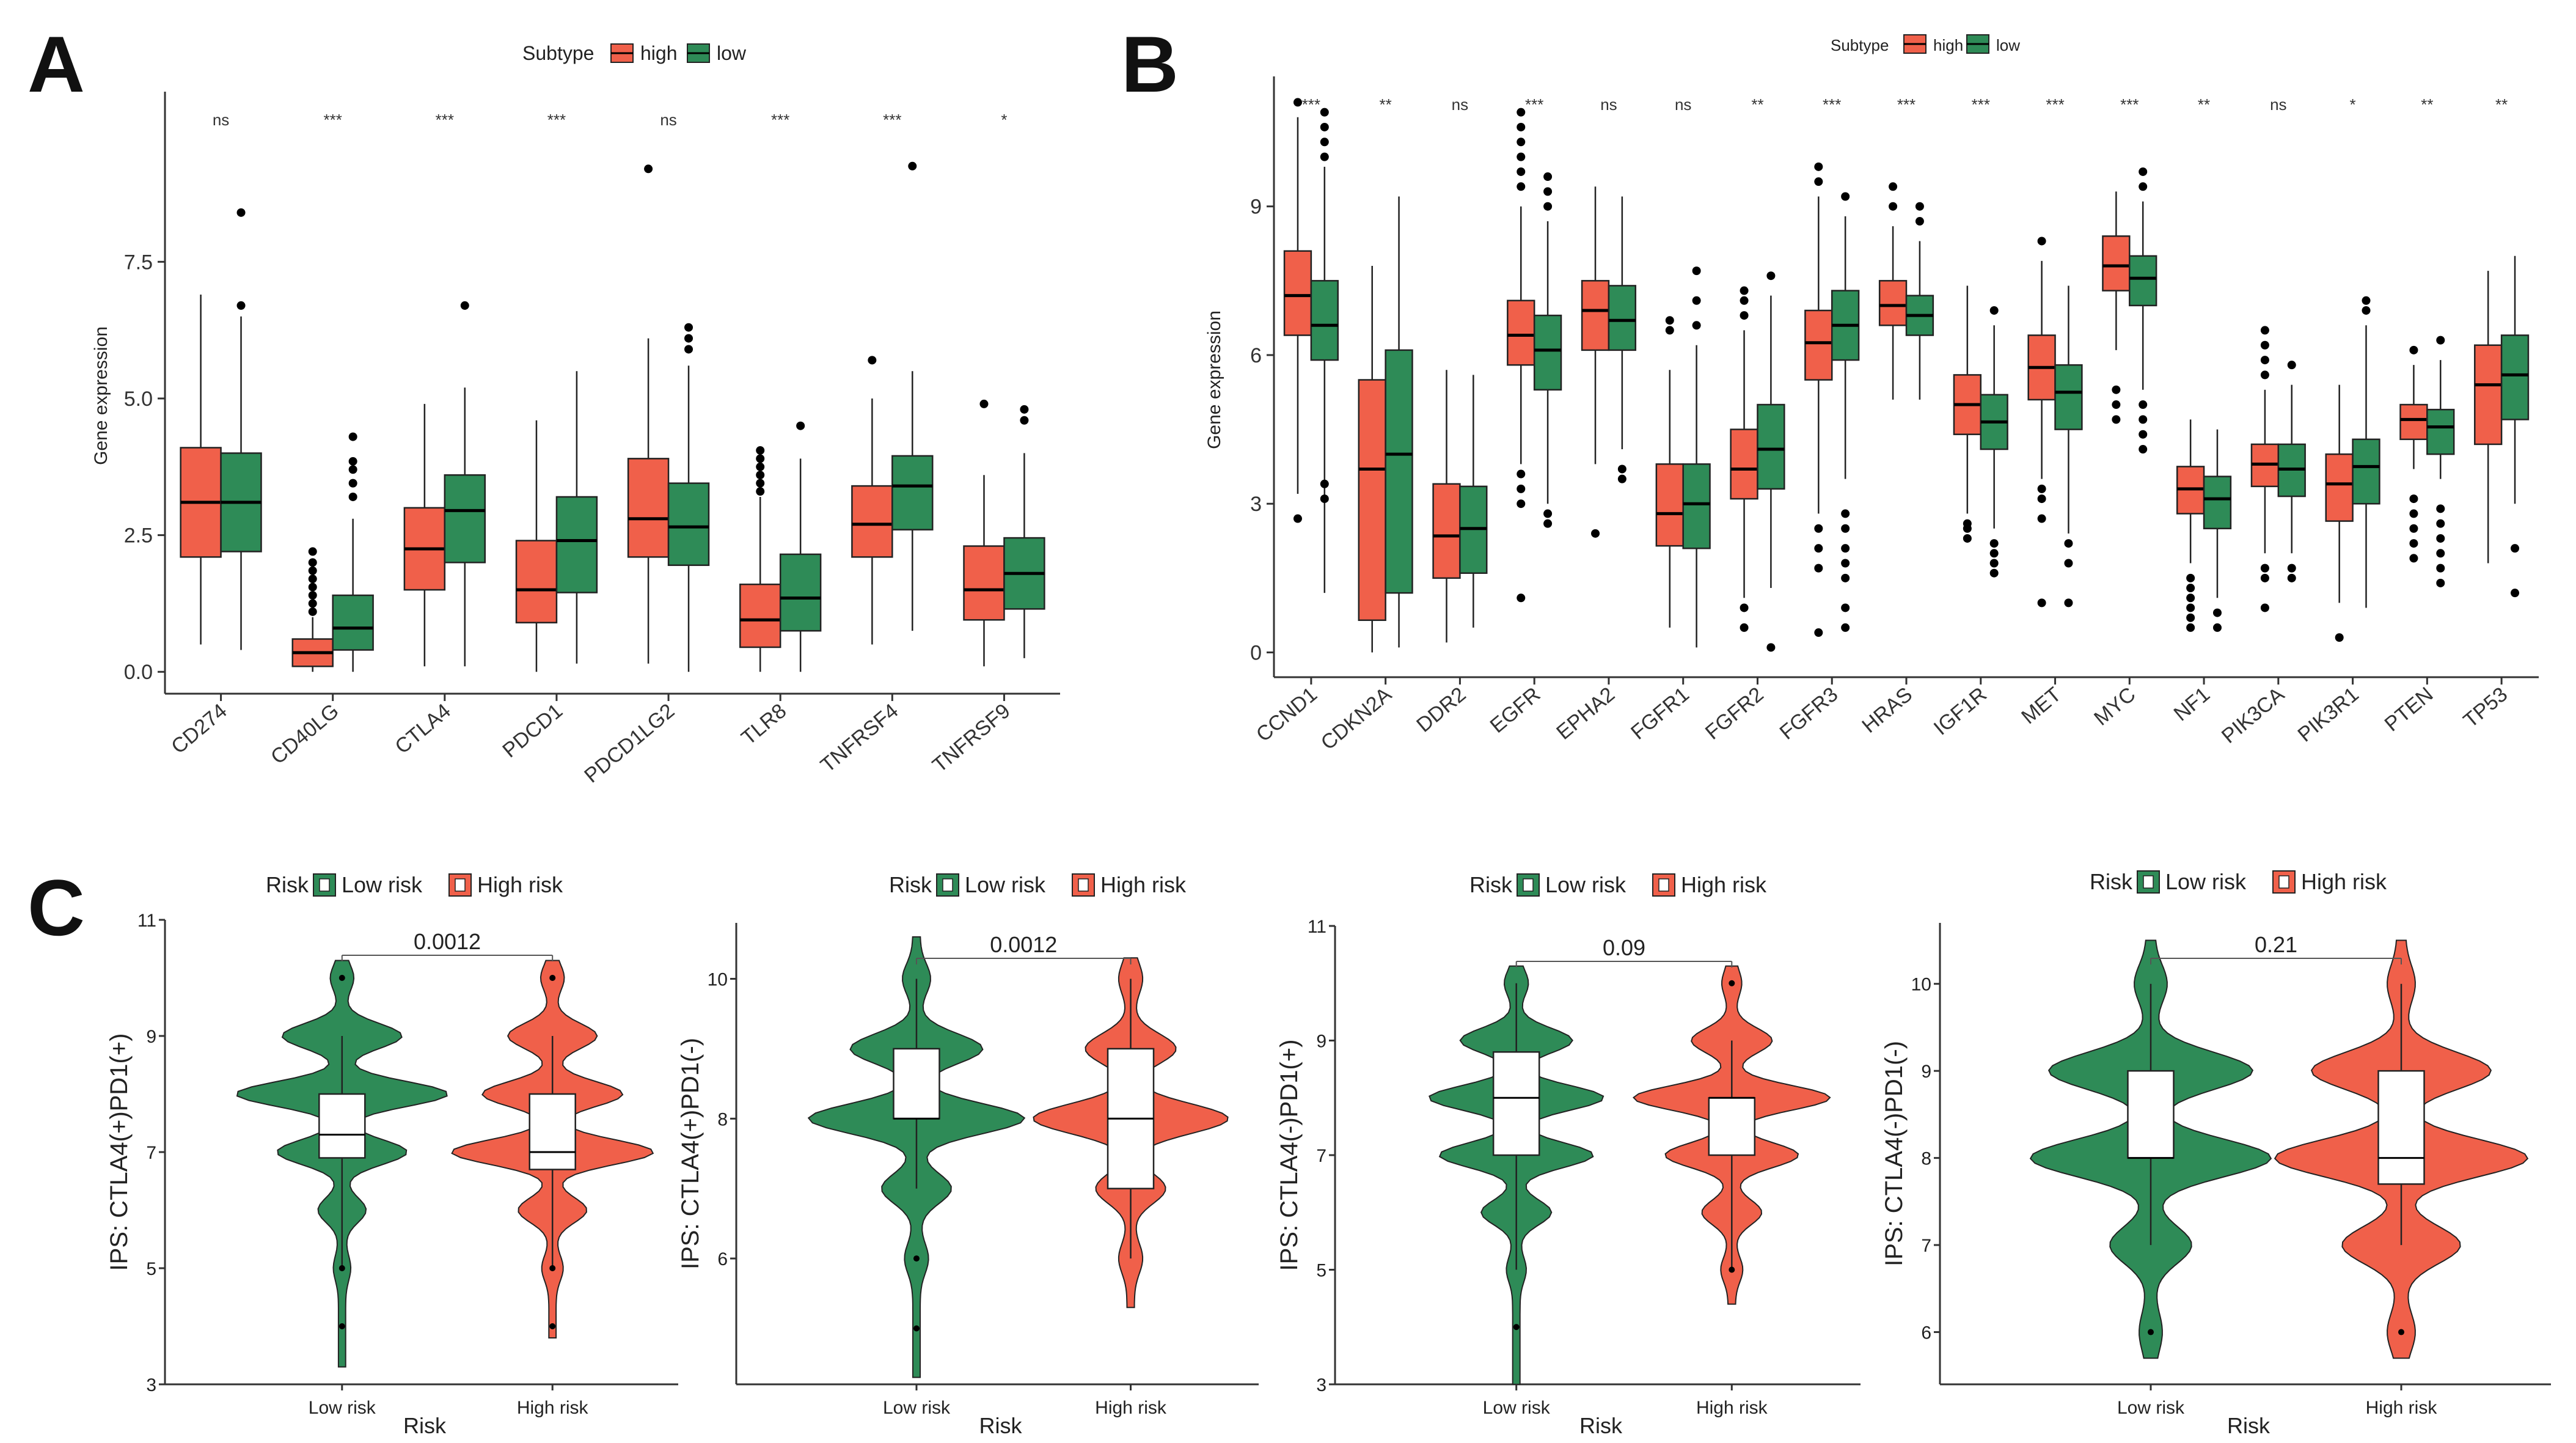 This screenshot has width=2576, height=1443. What do you see at coordinates (2008, 45) in the screenshot?
I see `legend-item-low: low` at bounding box center [2008, 45].